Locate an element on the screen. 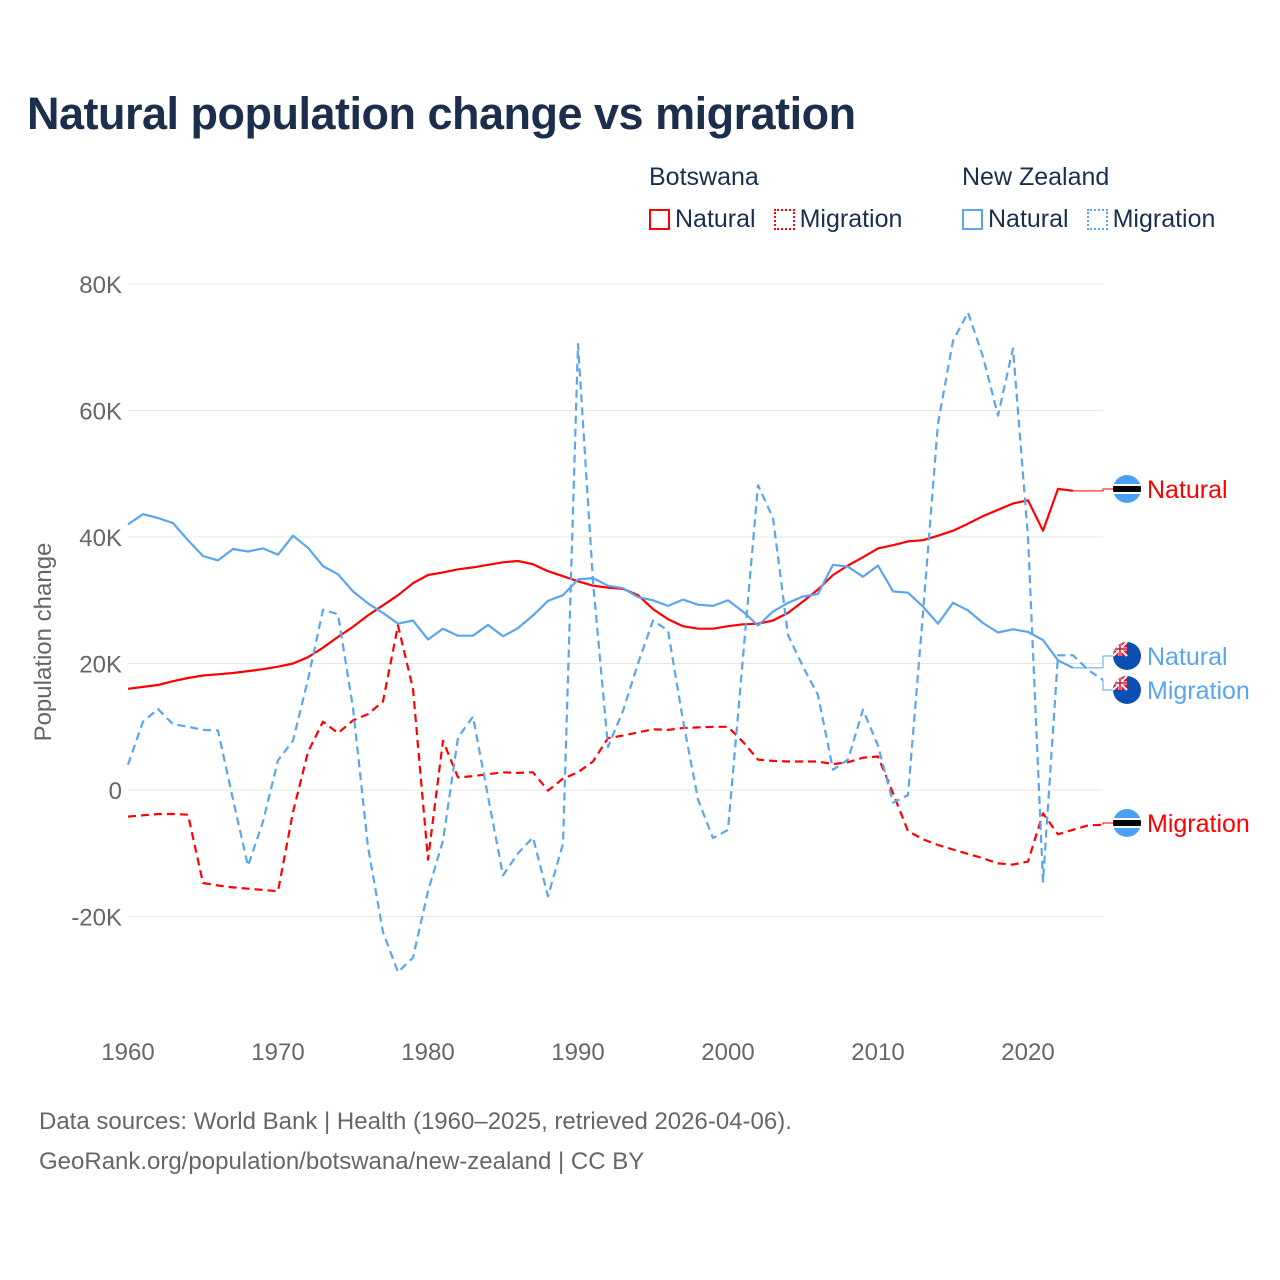  legend-item-botswana-natural: Natural is located at coordinates (702, 219).